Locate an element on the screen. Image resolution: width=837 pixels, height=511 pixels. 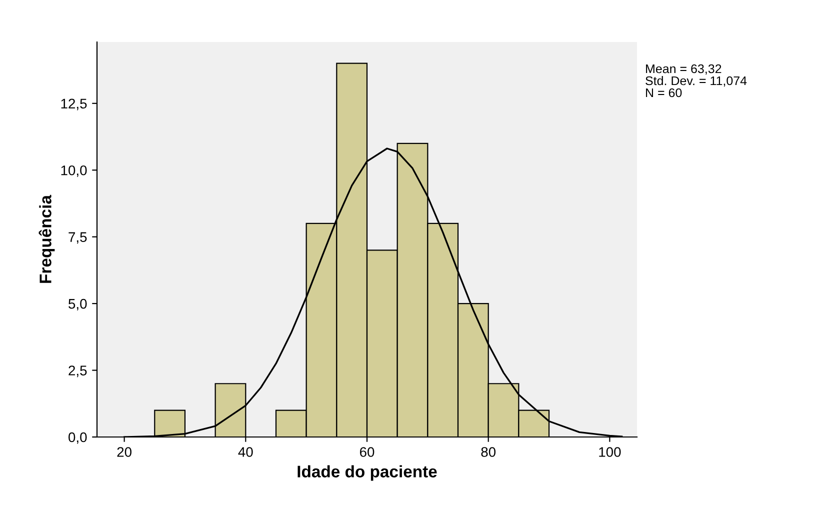
y-tick-label: 10,0 is located at coordinates (74, 171).